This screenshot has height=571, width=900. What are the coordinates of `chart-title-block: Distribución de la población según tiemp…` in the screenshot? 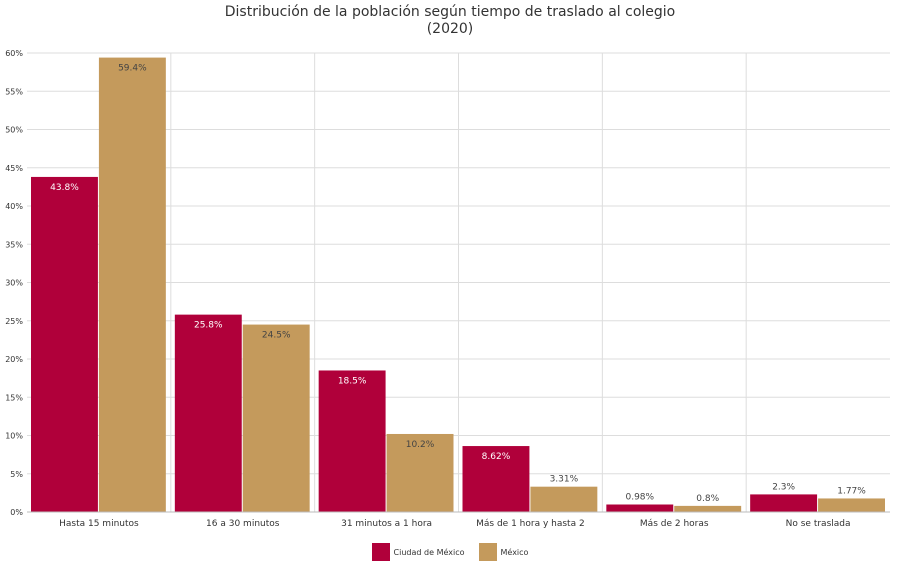 It's located at (450, 21).